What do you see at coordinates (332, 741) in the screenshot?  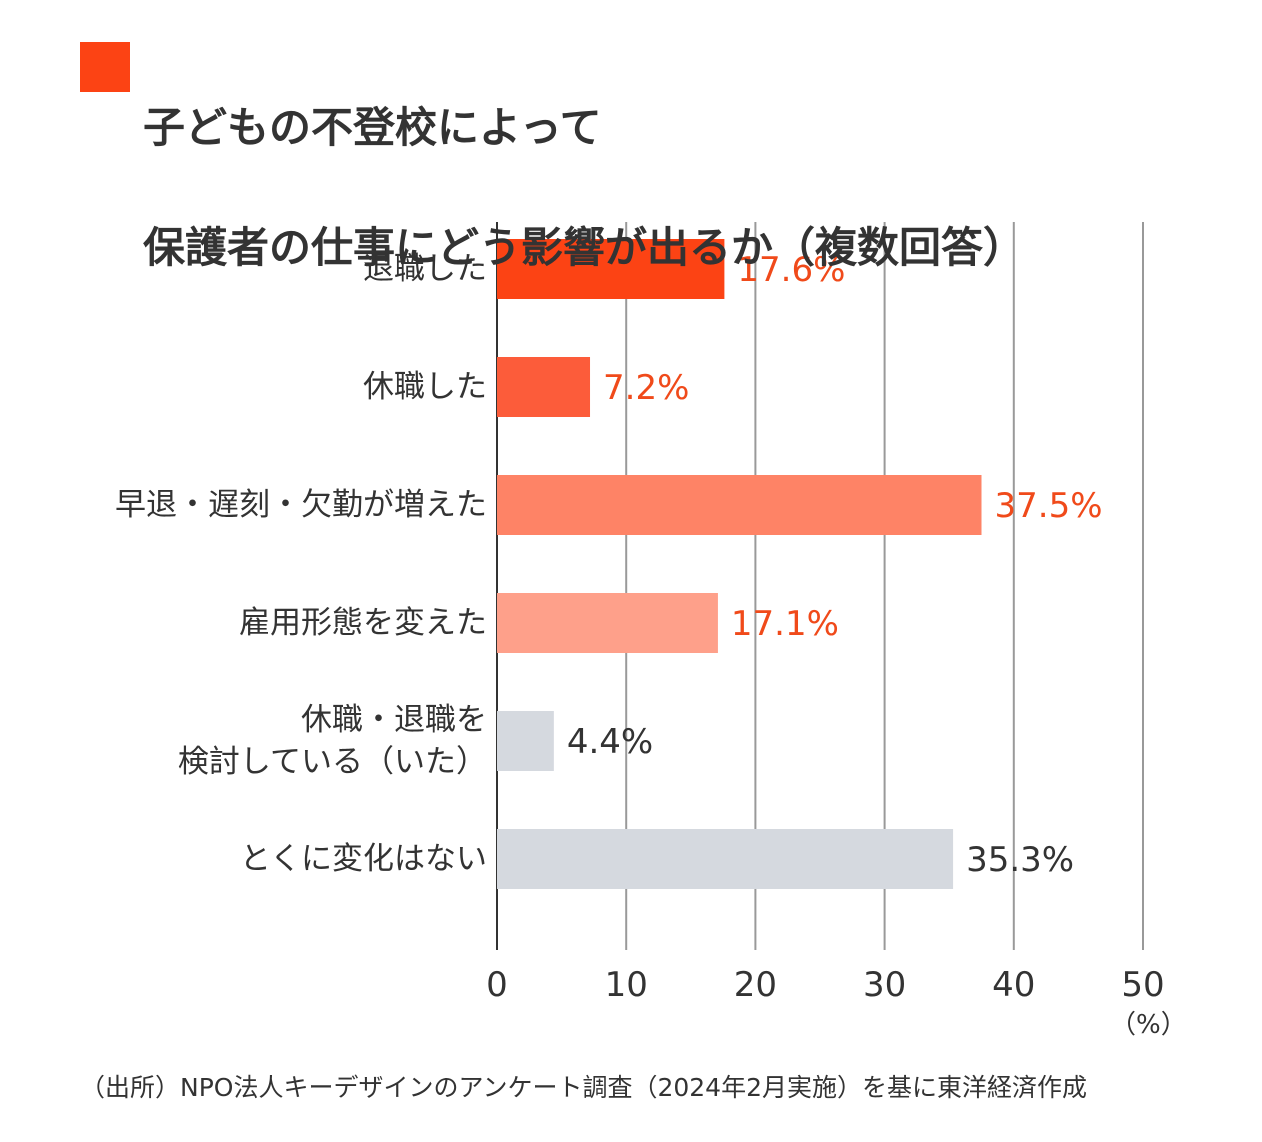 I see `y-tick-label: 休職・退職を 検討している（いた）` at bounding box center [332, 741].